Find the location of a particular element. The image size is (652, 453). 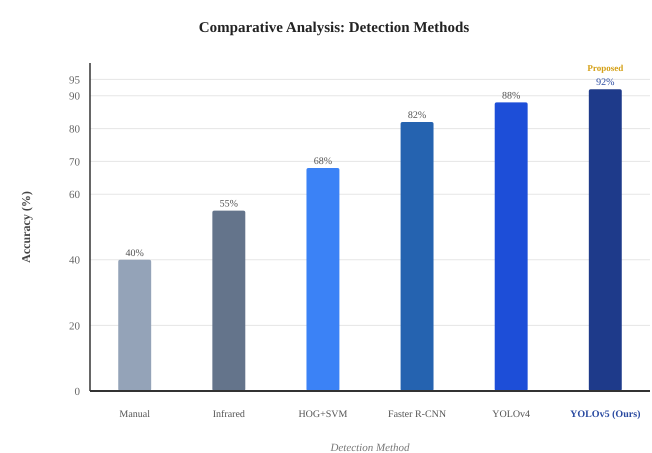

data-label: 88% is located at coordinates (511, 96).